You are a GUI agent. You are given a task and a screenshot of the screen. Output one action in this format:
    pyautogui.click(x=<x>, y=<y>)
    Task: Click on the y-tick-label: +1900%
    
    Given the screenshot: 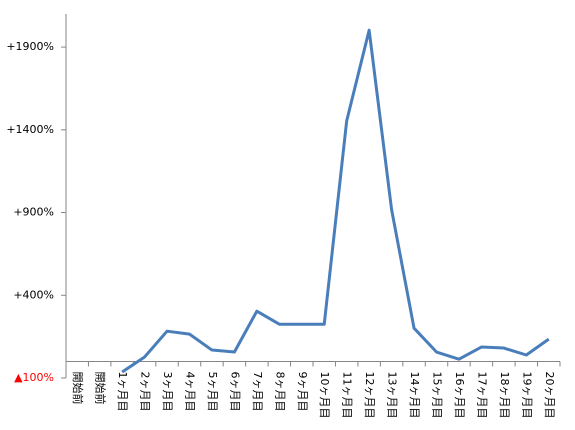 What is the action you would take?
    pyautogui.click(x=30, y=46)
    